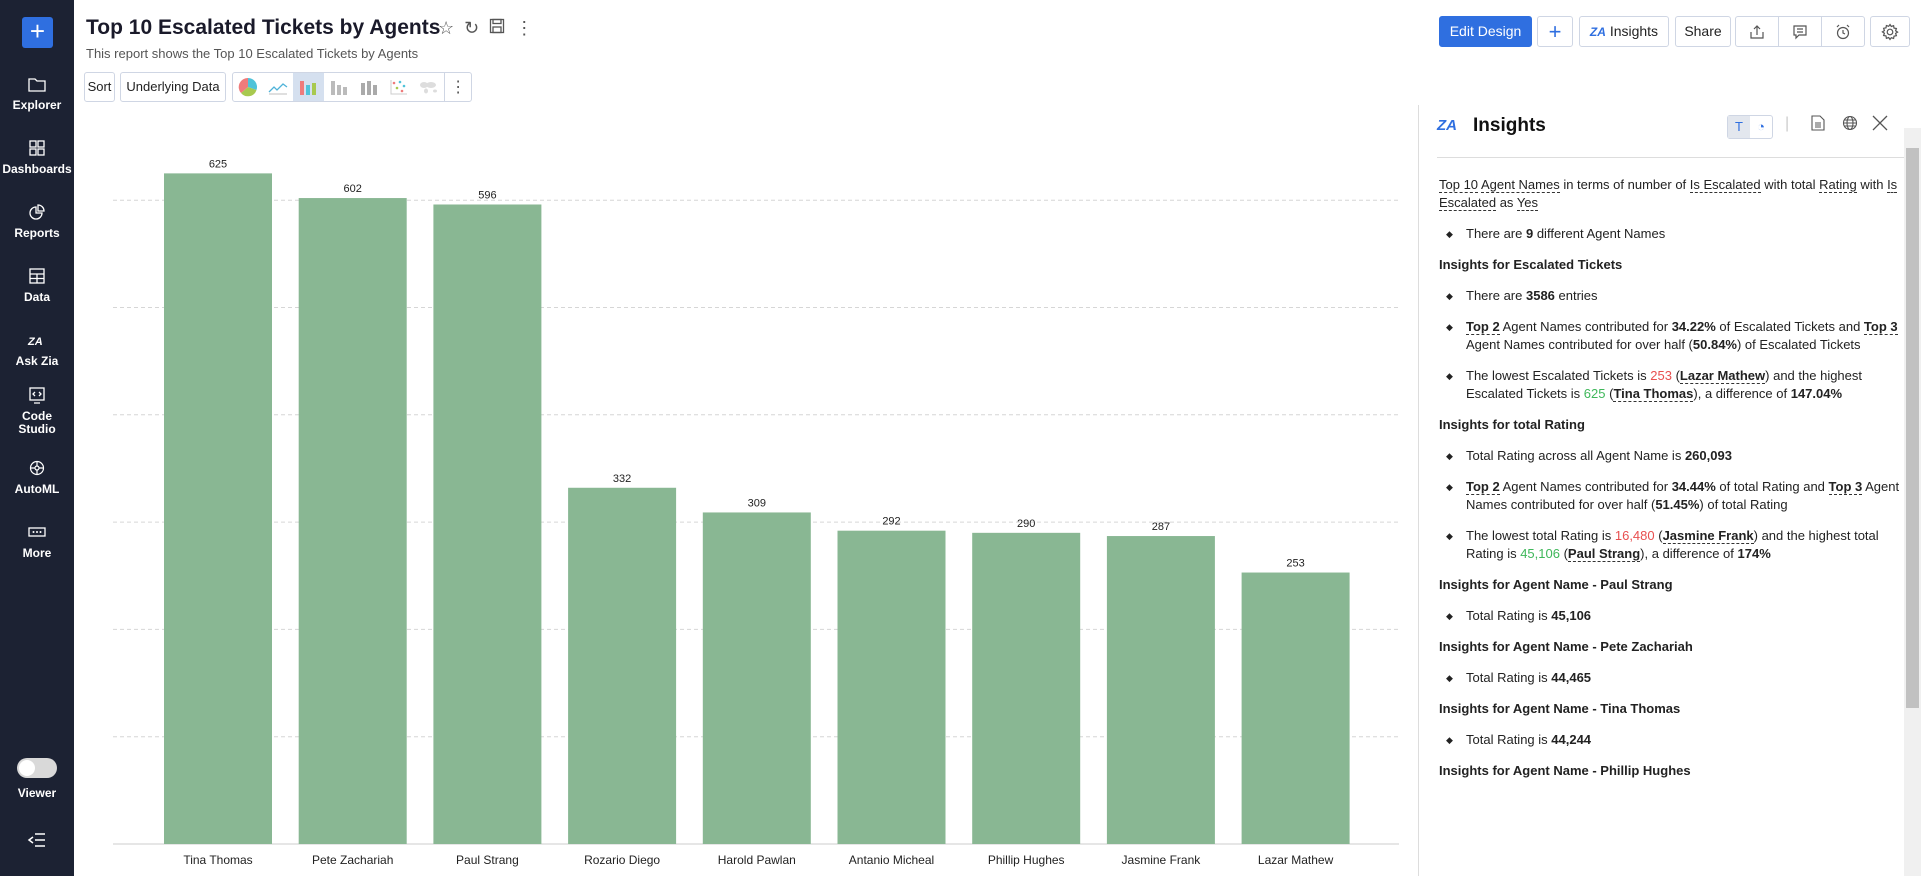 Image resolution: width=1924 pixels, height=876 pixels. Describe the element at coordinates (429, 87) in the screenshot. I see `map-icon` at that location.